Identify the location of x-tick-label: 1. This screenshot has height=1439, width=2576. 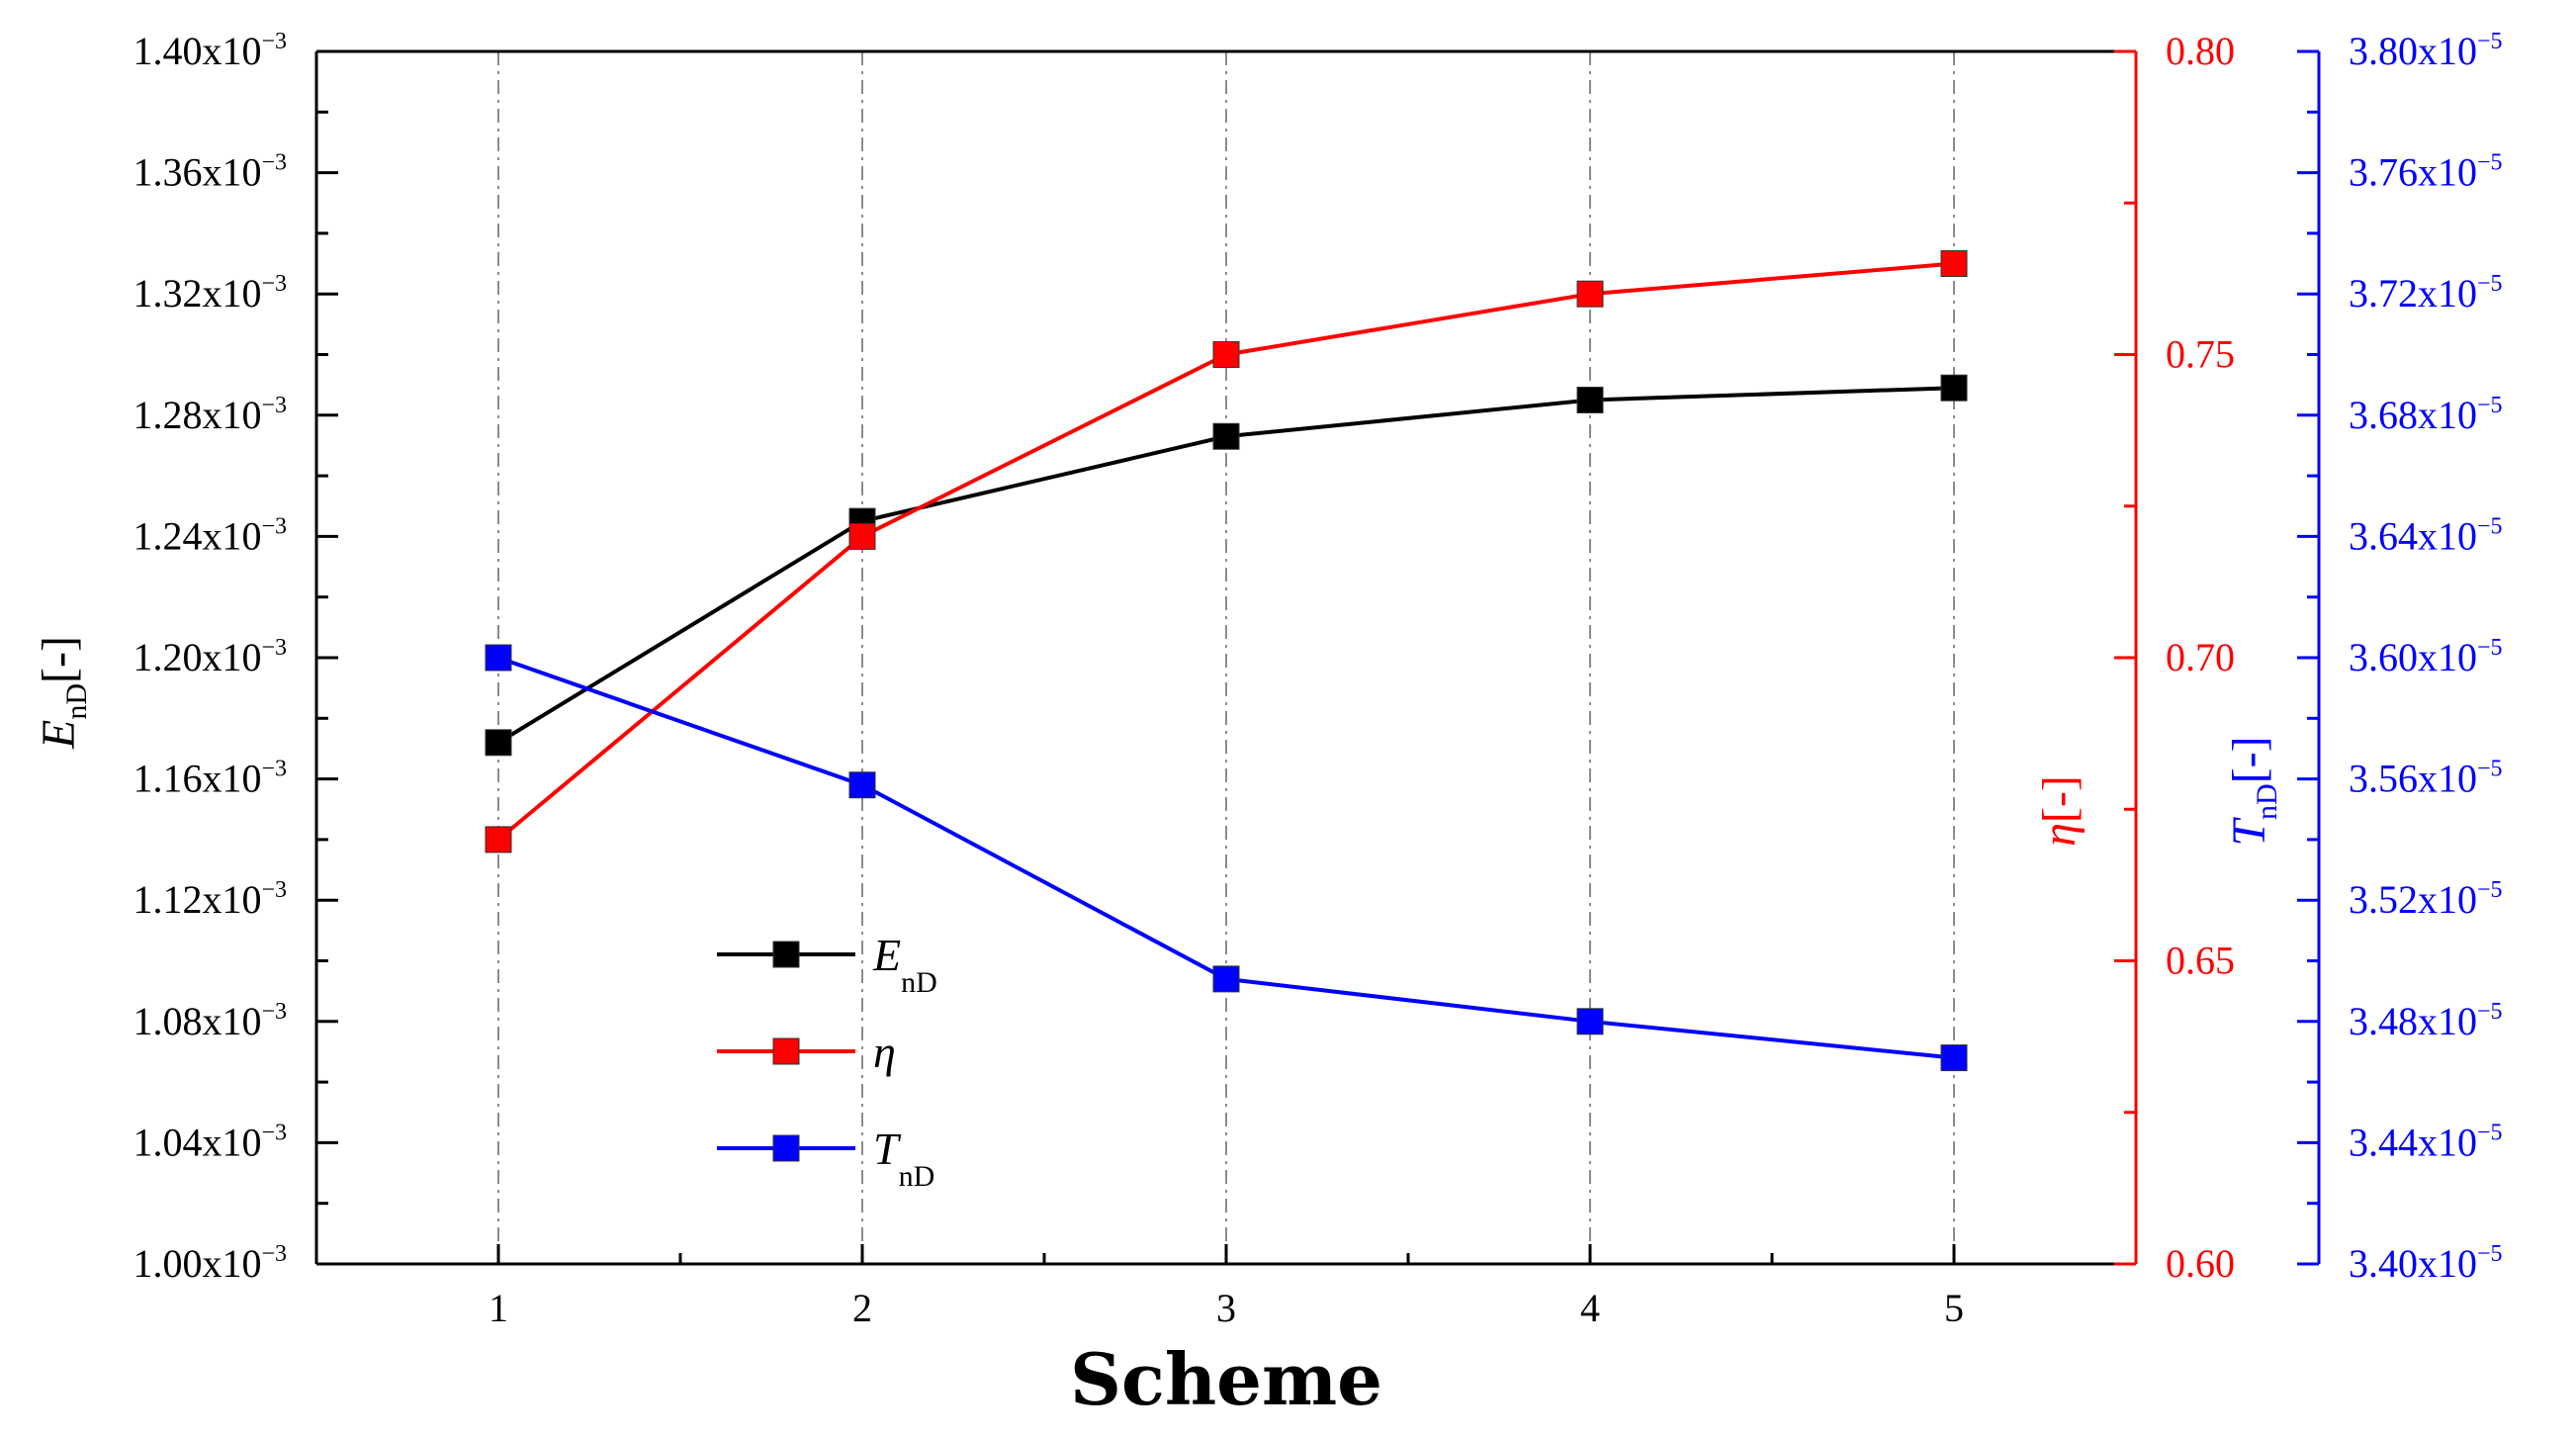
(498, 1308).